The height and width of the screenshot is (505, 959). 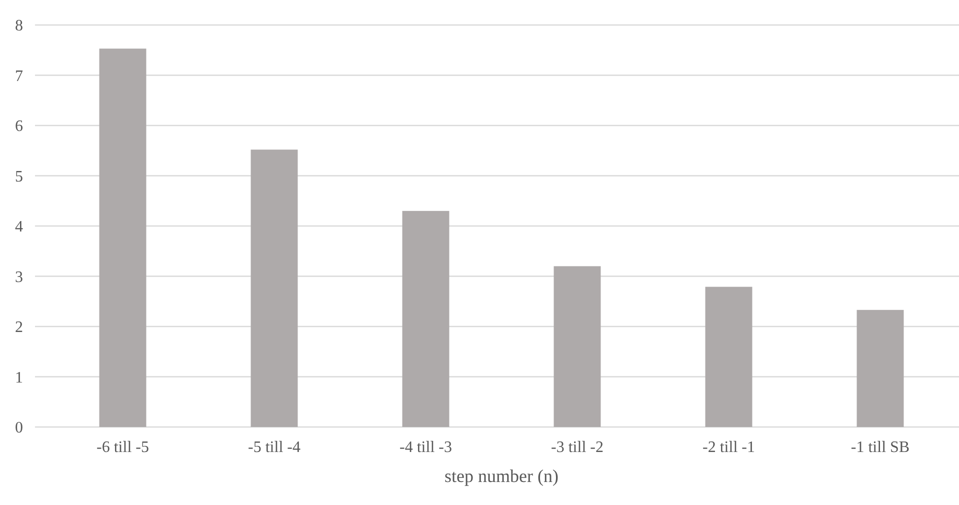 What do you see at coordinates (577, 447) in the screenshot?
I see `x-tick-label: -3 till -2` at bounding box center [577, 447].